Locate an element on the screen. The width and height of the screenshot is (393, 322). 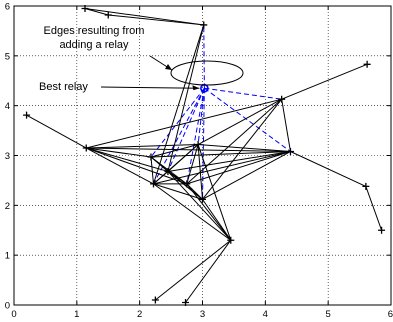
annotation-arrowhead-relay is located at coordinates (196, 88).